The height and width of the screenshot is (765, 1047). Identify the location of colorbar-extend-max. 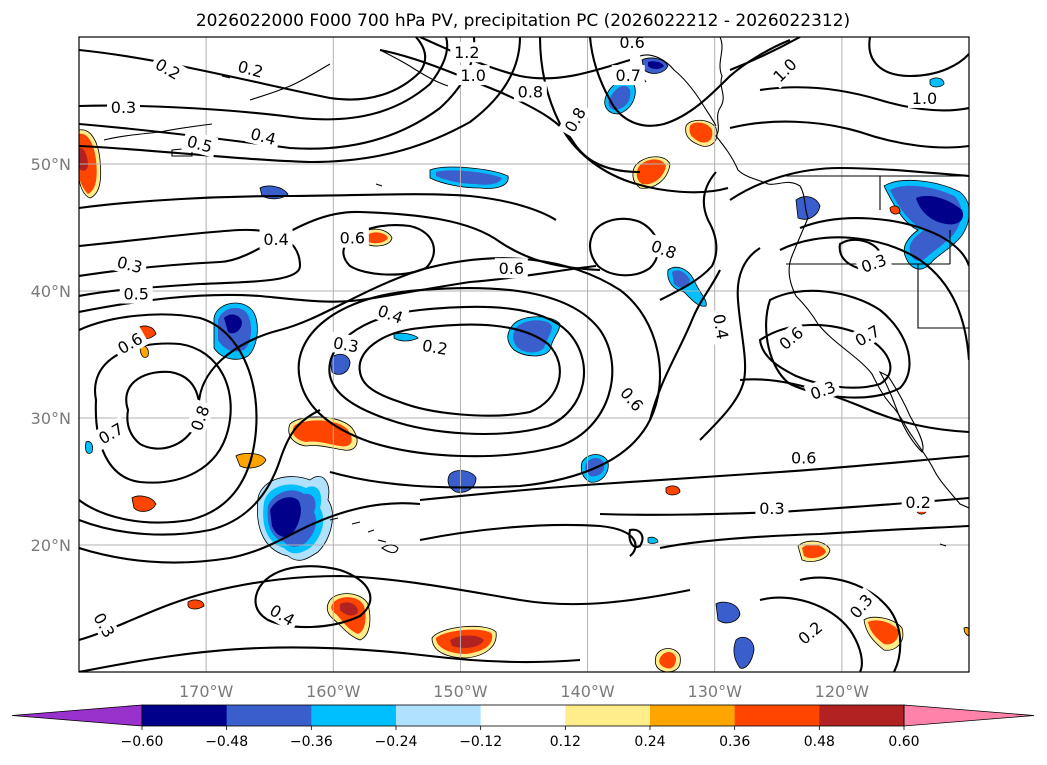
(969, 715).